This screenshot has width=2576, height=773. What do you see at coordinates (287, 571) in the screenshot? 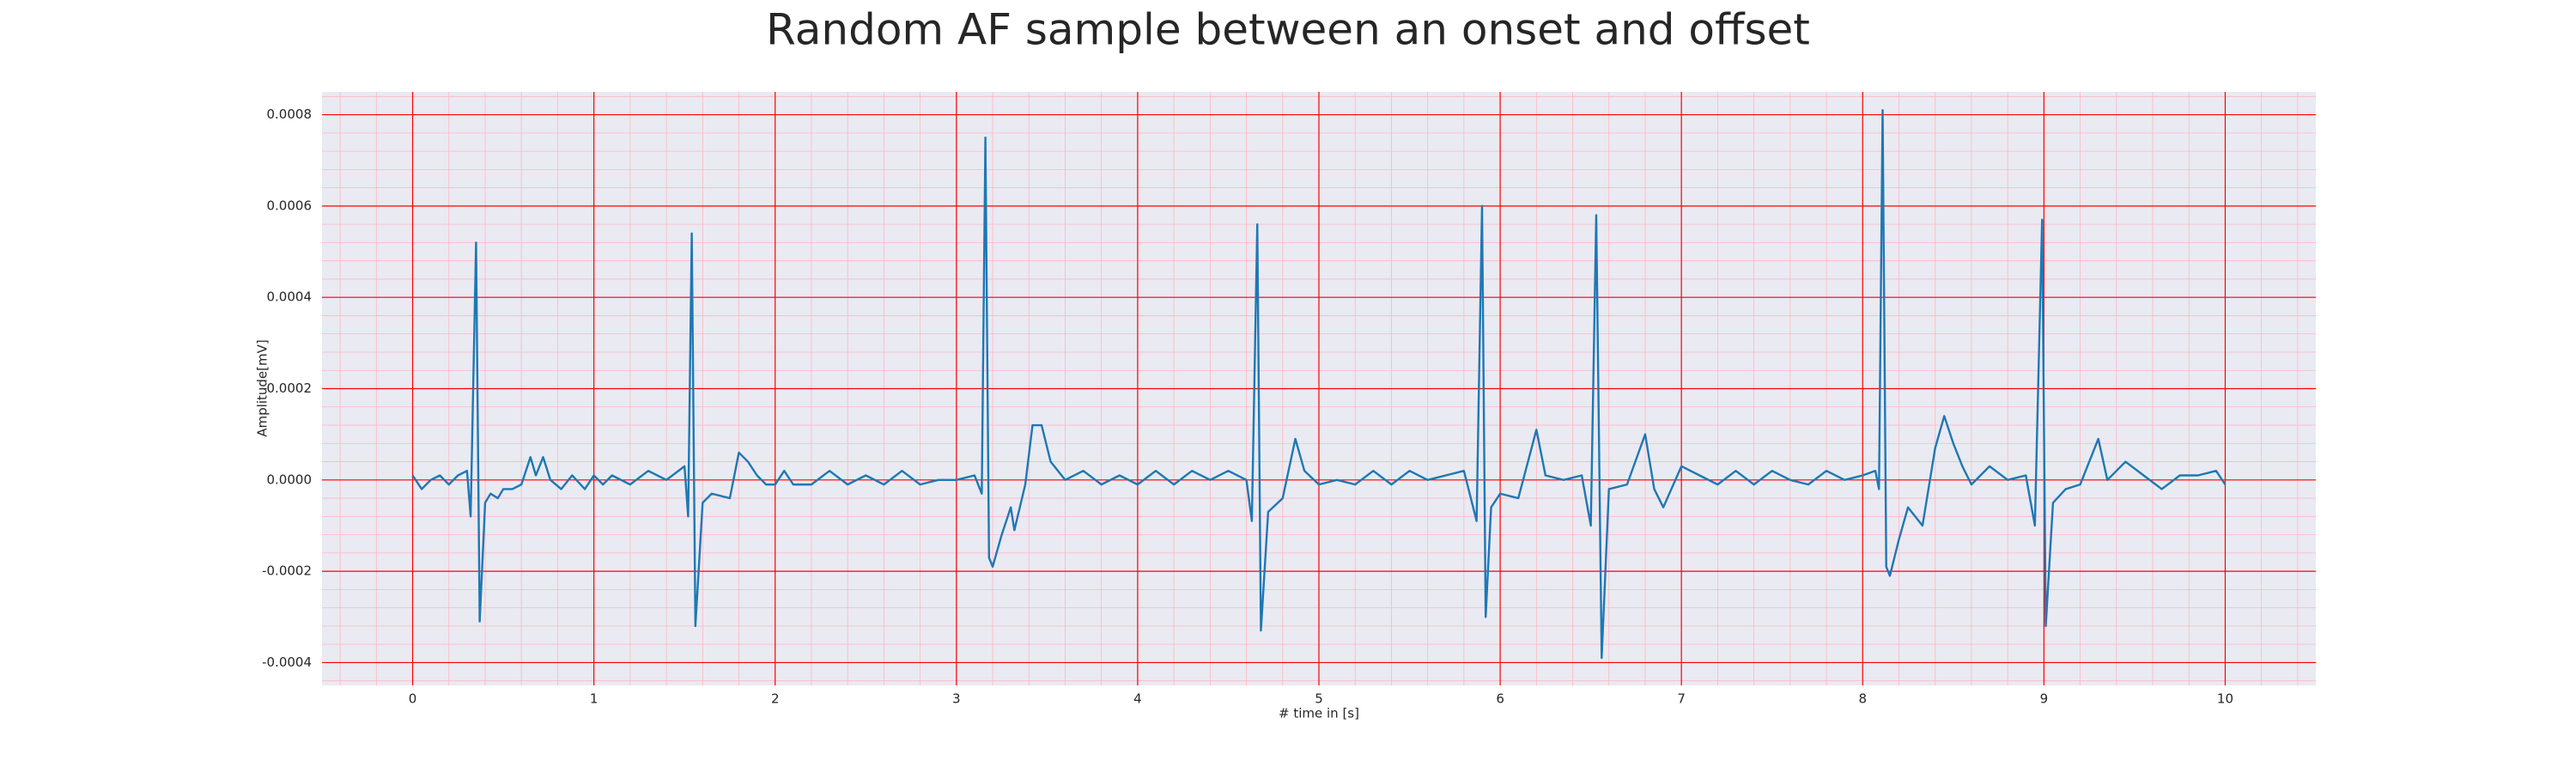
I see `y-tick-label: -0.0002` at bounding box center [287, 571].